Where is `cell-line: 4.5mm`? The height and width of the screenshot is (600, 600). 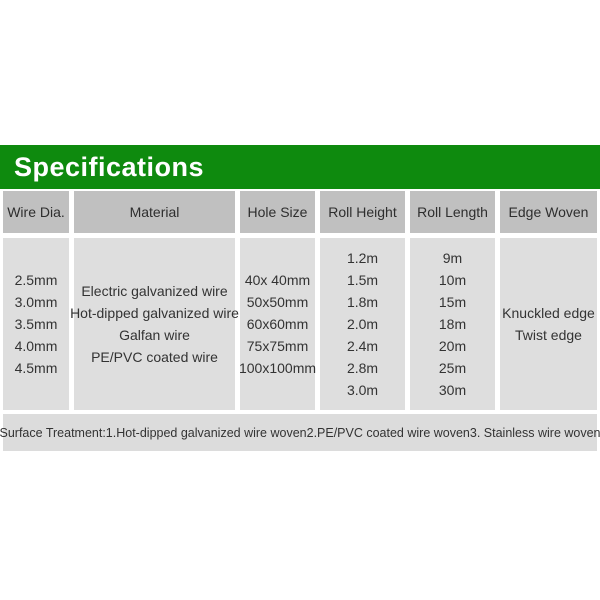 cell-line: 4.5mm is located at coordinates (36, 368).